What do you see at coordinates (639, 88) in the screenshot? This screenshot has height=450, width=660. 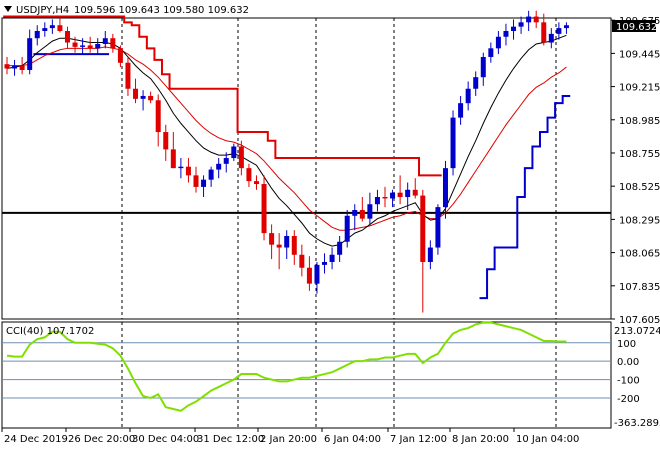 I see `price-label: 109.215` at bounding box center [639, 88].